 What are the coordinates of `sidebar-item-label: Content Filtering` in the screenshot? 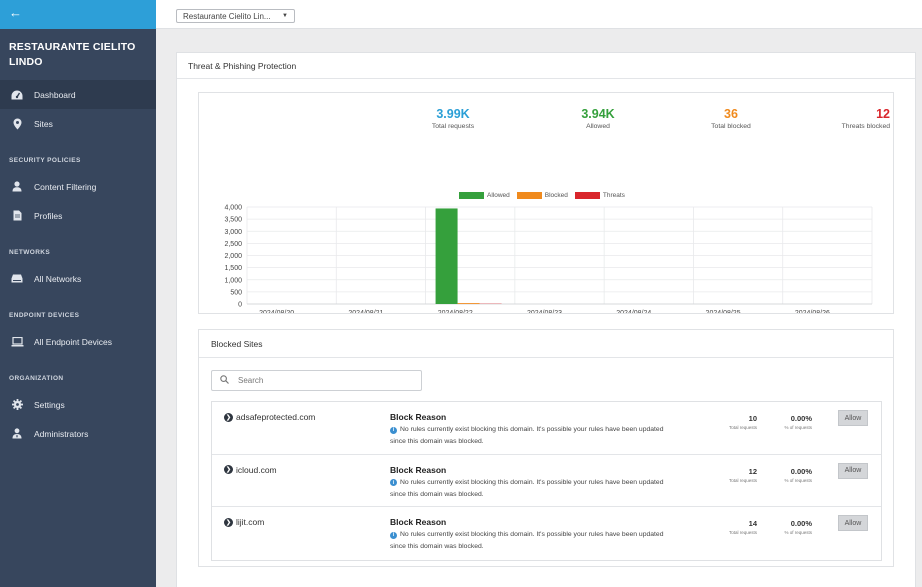 It's located at (65, 186).